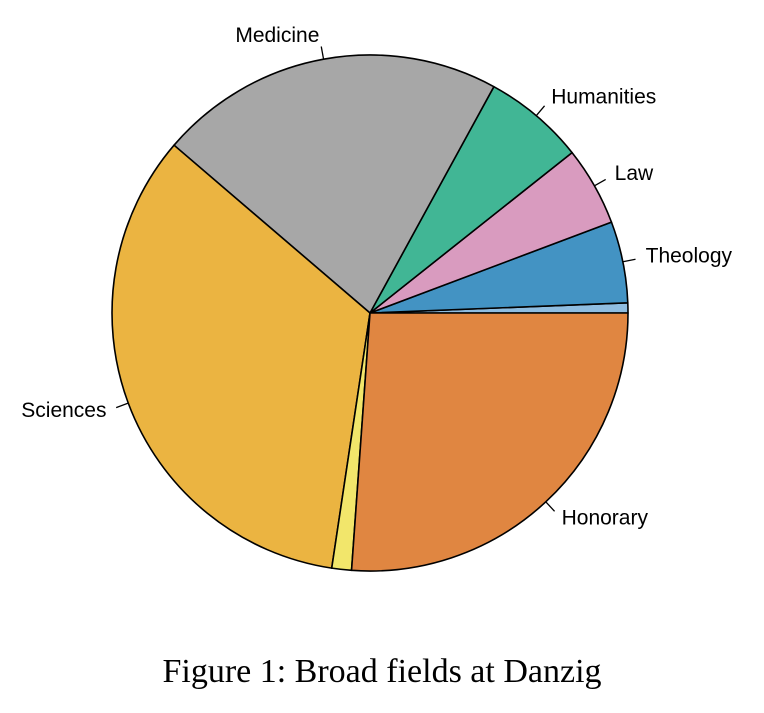  I want to click on slice-label-sciences: Sciences, so click(63, 410).